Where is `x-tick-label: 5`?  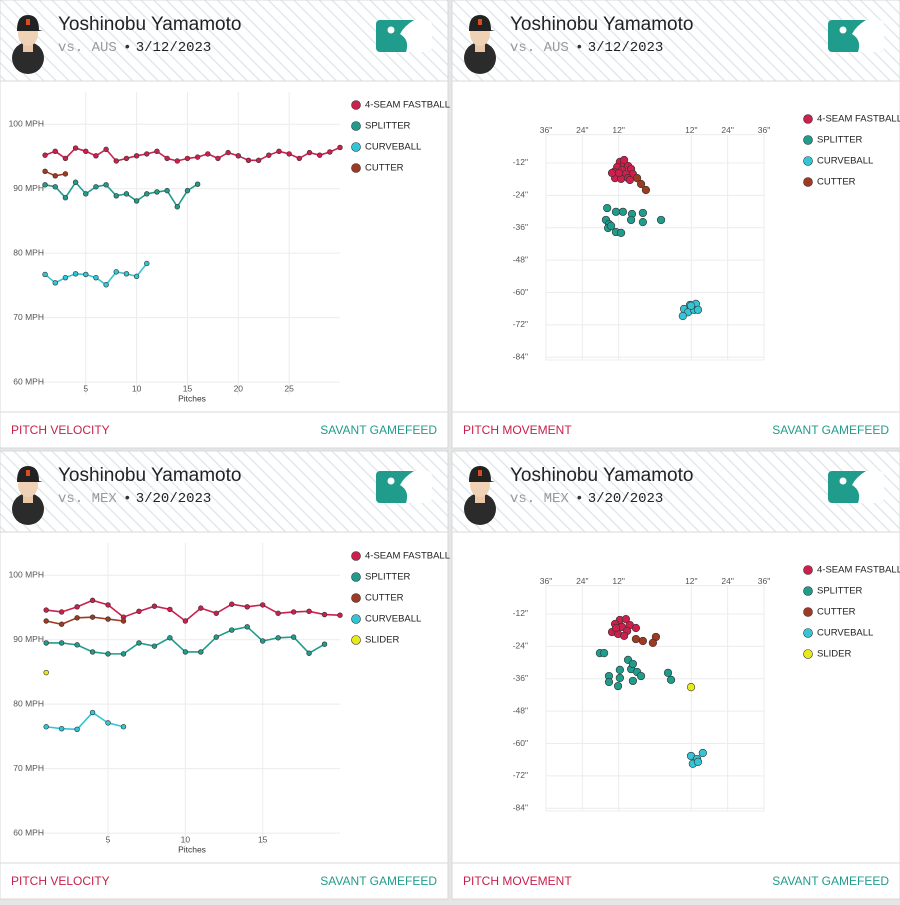
x-tick-label: 5 is located at coordinates (108, 839).